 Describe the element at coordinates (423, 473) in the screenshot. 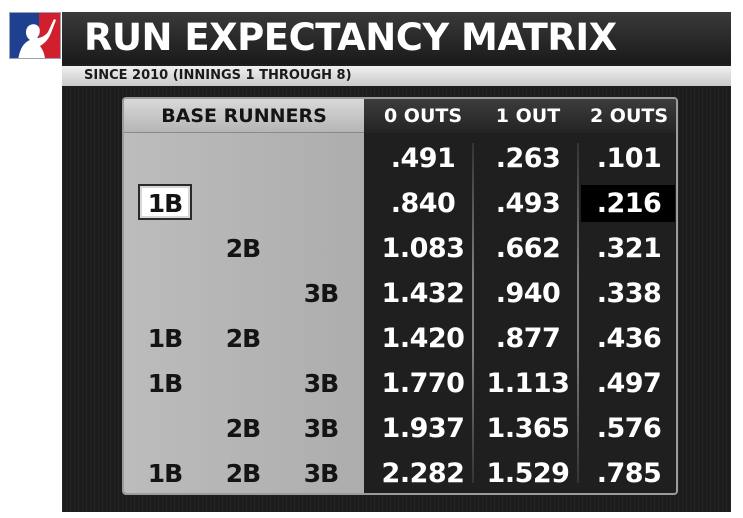

I see `value-cell: 2.282` at that location.